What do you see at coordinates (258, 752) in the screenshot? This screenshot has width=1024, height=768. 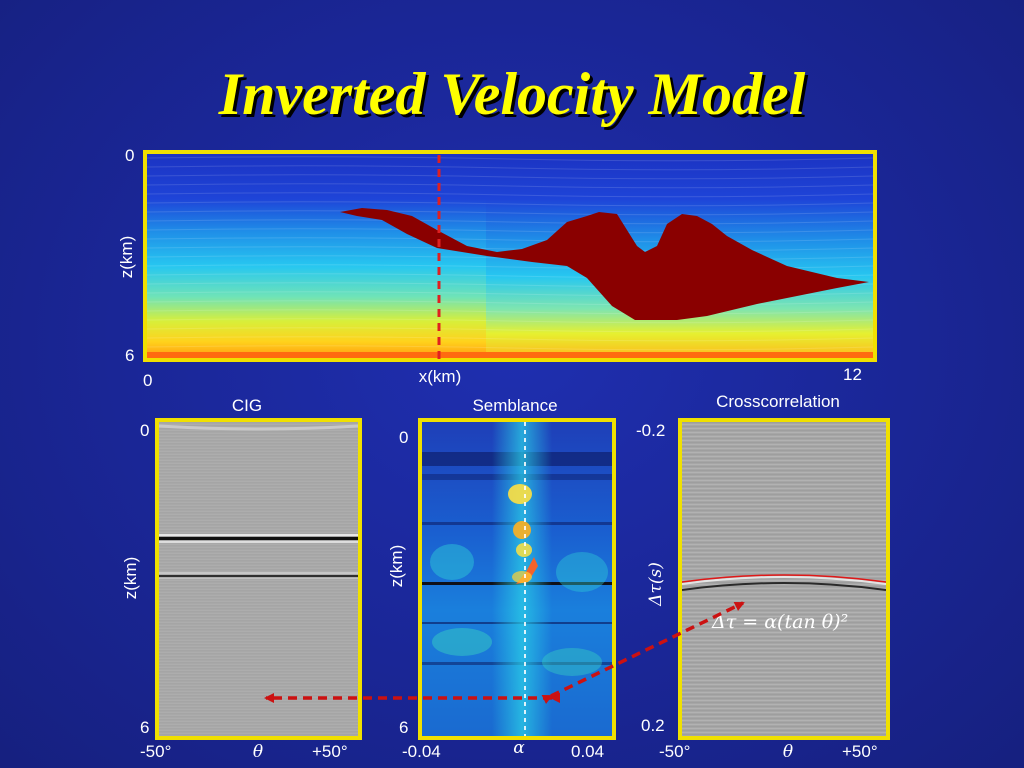 I see `cig-xtick-theta: θ` at bounding box center [258, 752].